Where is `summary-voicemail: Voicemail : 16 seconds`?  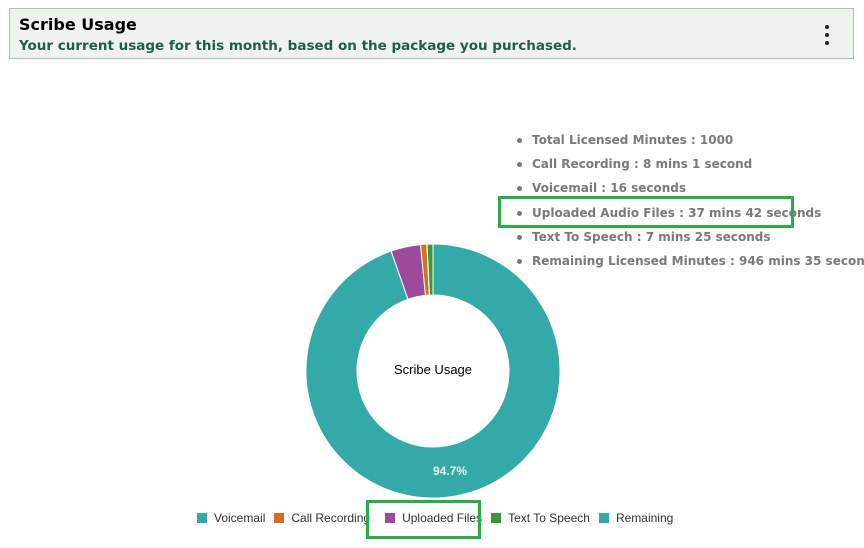
summary-voicemail: Voicemail : 16 seconds is located at coordinates (689, 188).